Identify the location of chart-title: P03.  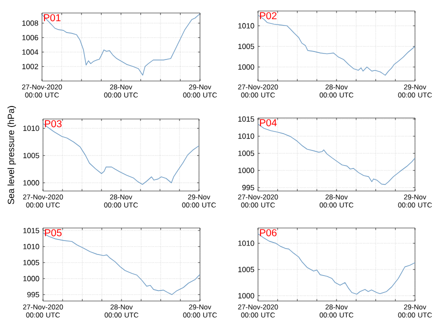
(53, 124).